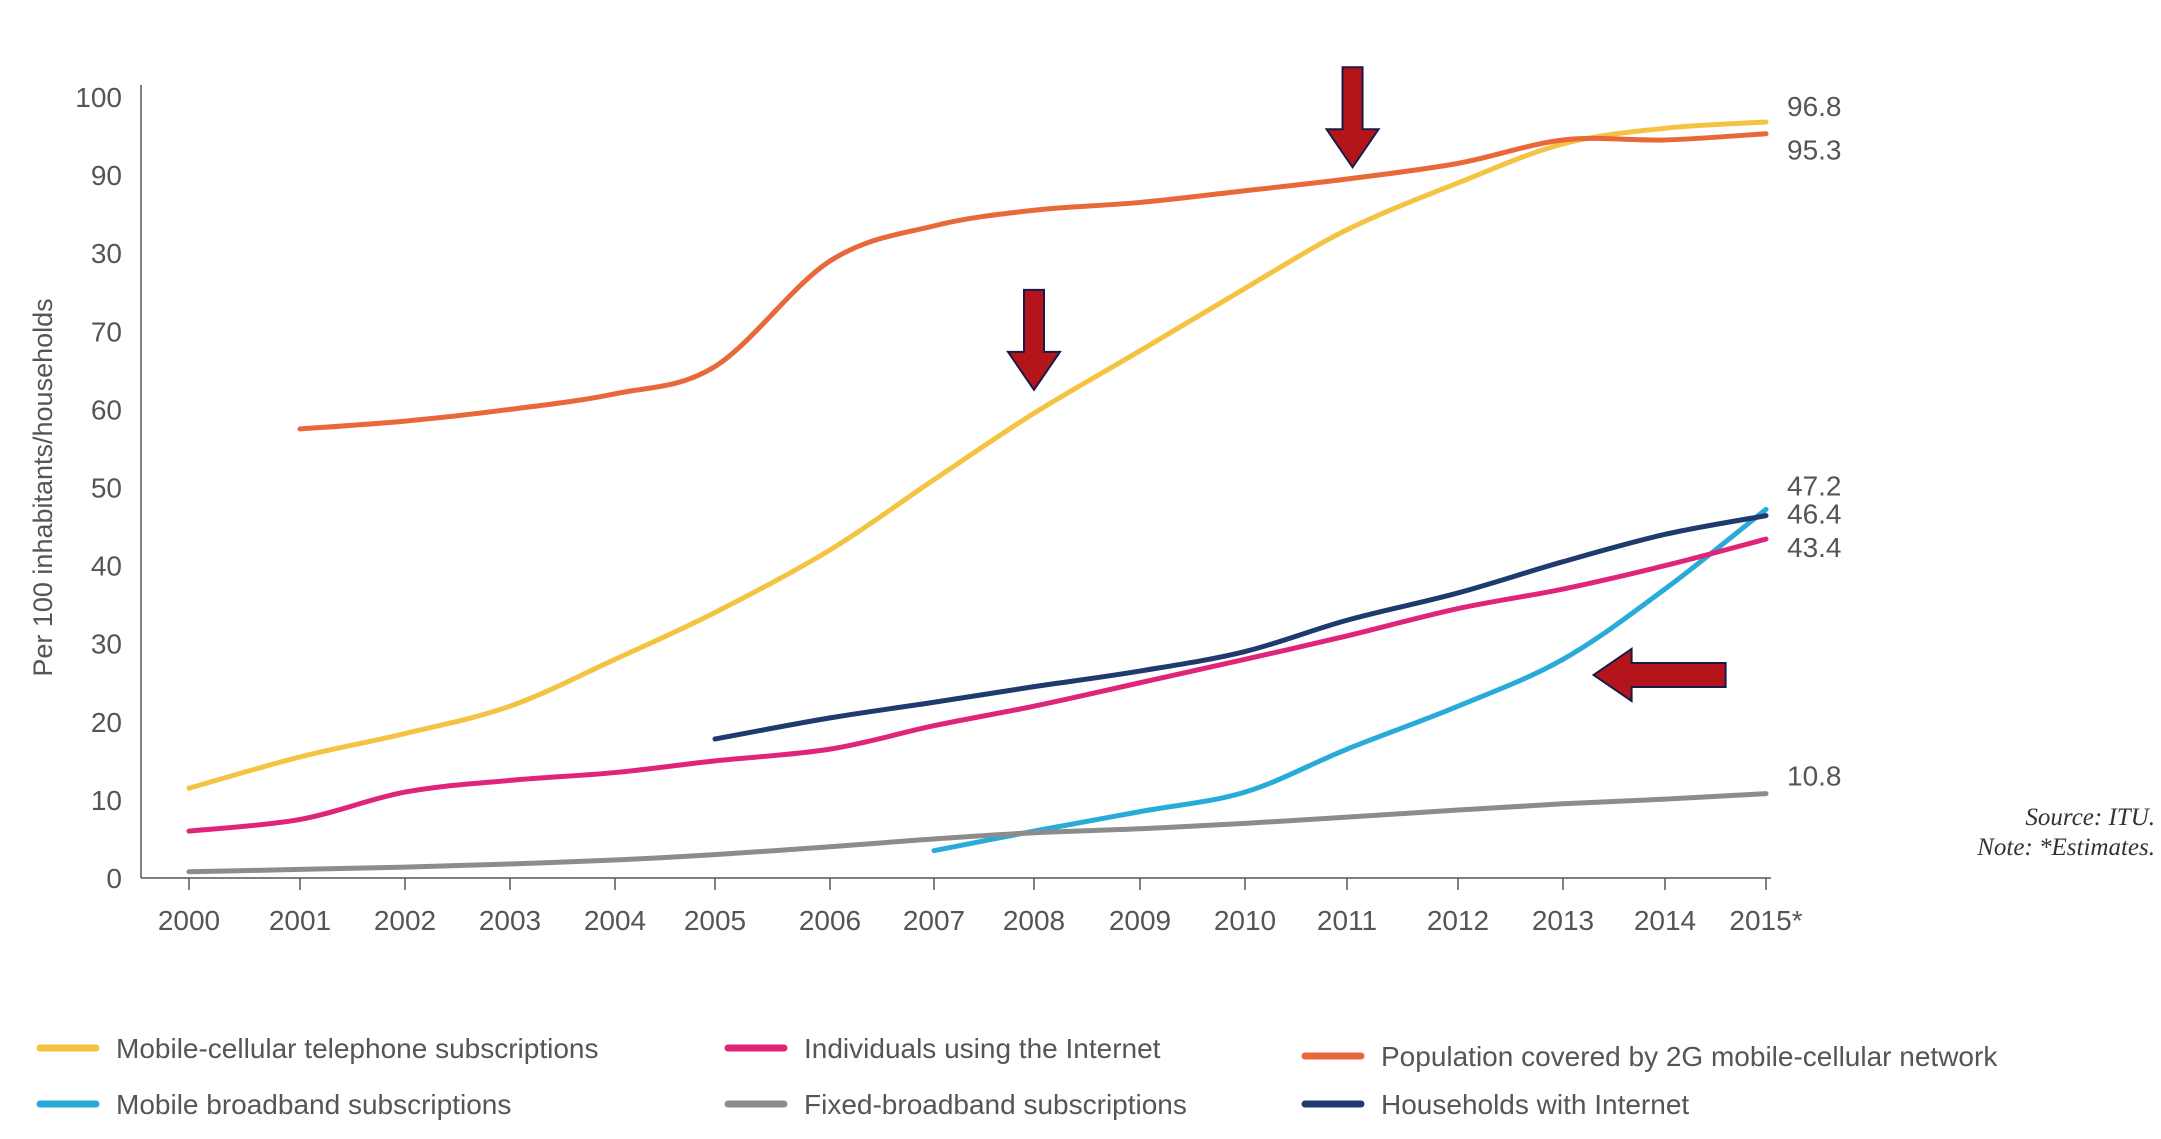 Image resolution: width=2161 pixels, height=1139 pixels. Describe the element at coordinates (1245, 920) in the screenshot. I see `x-tick-label: 2010` at that location.